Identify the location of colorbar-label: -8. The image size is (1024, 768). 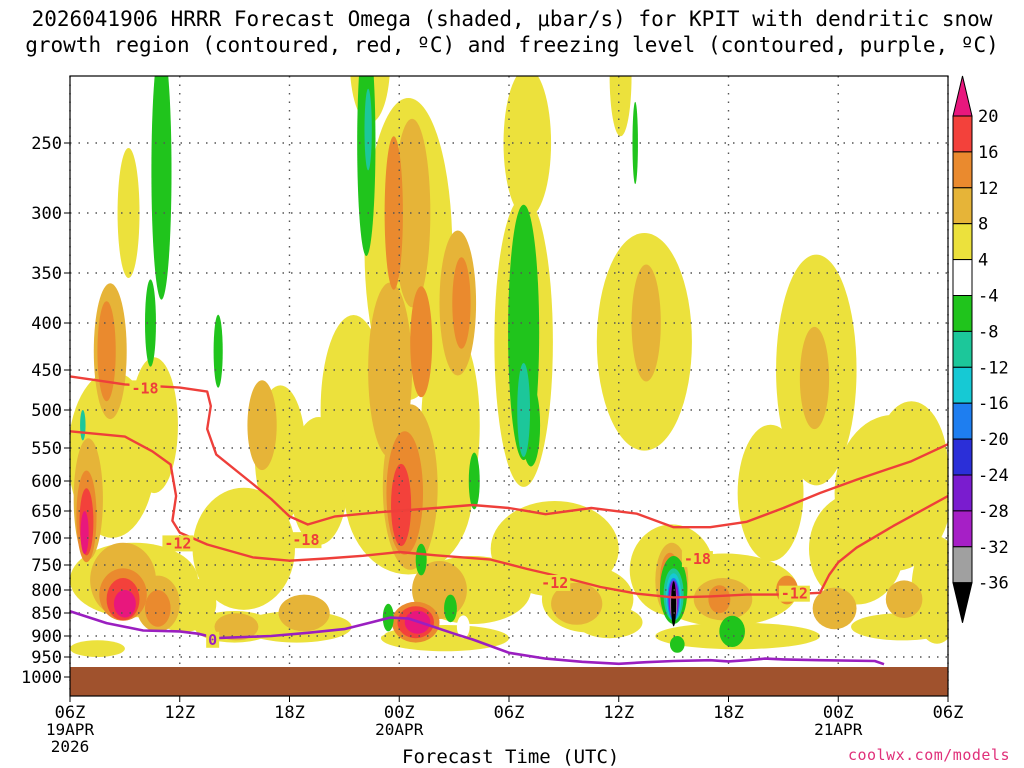
(988, 332).